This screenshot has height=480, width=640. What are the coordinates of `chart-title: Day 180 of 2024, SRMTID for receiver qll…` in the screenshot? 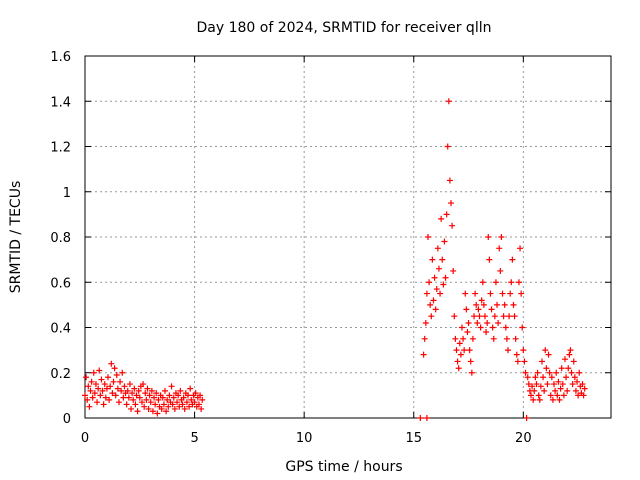 It's located at (344, 28).